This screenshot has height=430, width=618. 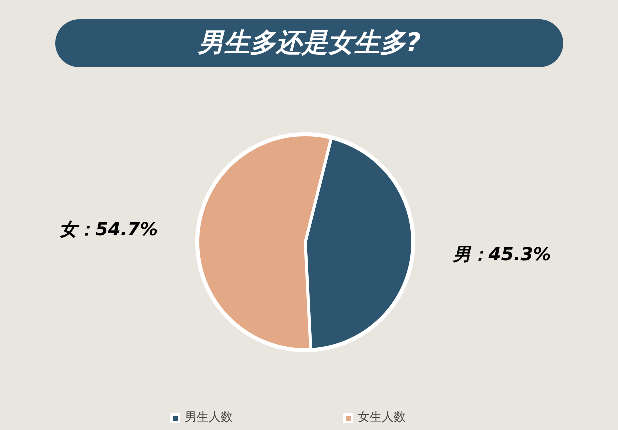 I want to click on legend-label: 女生人数, so click(x=382, y=417).